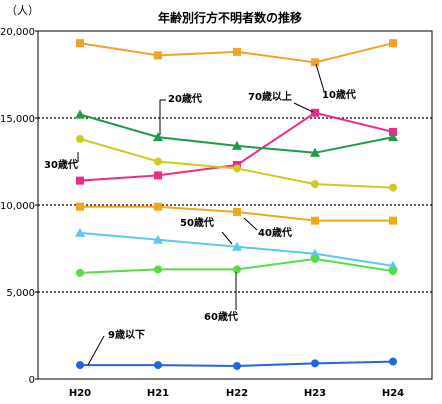 The image size is (442, 404). What do you see at coordinates (236, 163) in the screenshot?
I see `series-30歳代` at bounding box center [236, 163].